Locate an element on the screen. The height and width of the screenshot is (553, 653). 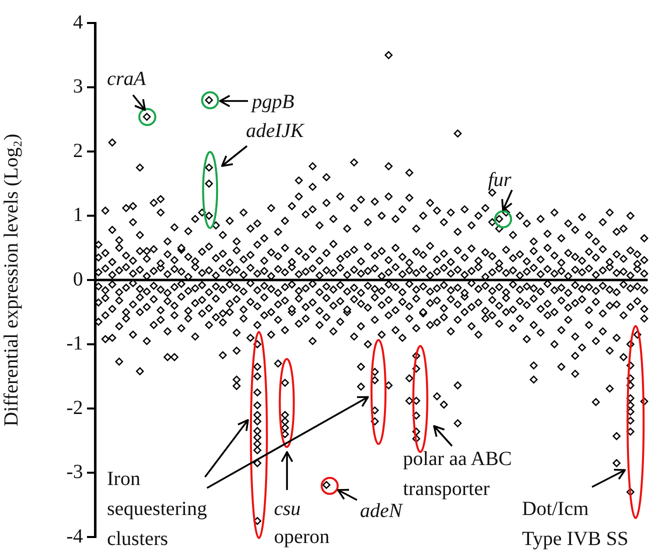
y-tick-label: -3 is located at coordinates (74, 472).